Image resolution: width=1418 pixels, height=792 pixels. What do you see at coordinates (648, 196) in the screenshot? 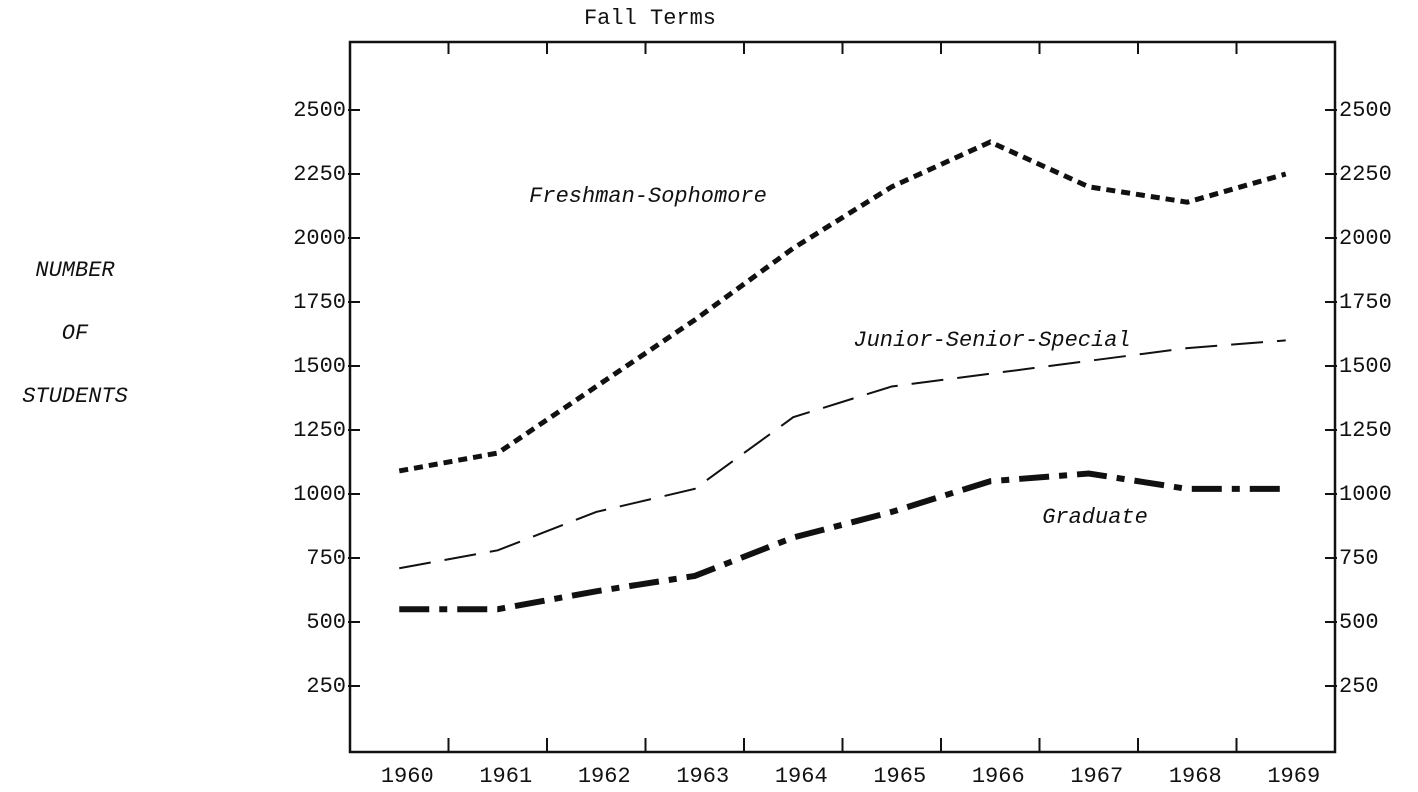
I see `series-label: Freshman-Sophomore` at bounding box center [648, 196].